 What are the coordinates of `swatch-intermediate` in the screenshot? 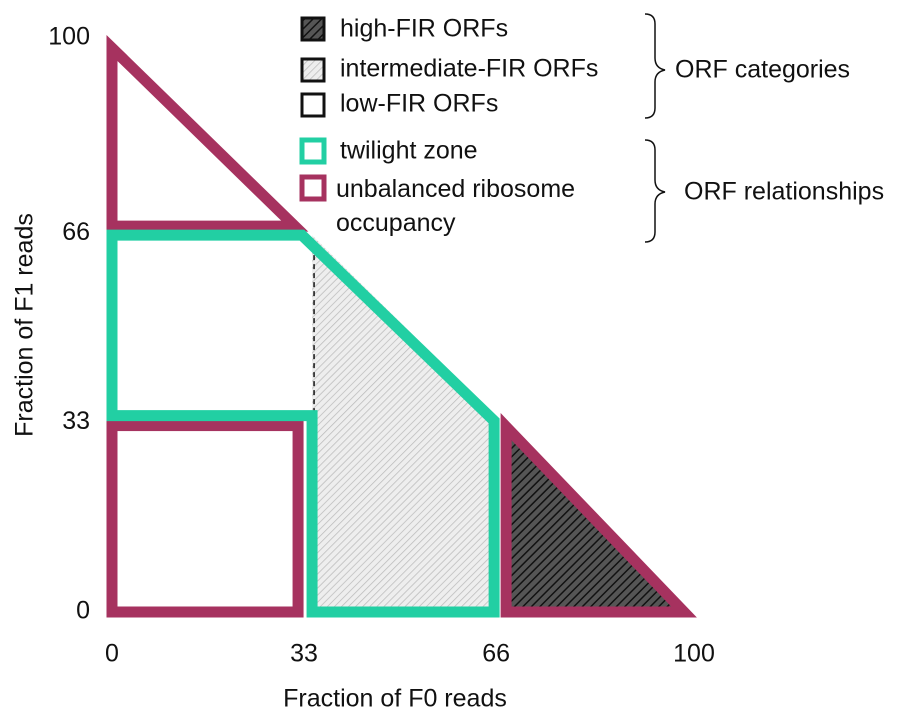 It's located at (313, 70).